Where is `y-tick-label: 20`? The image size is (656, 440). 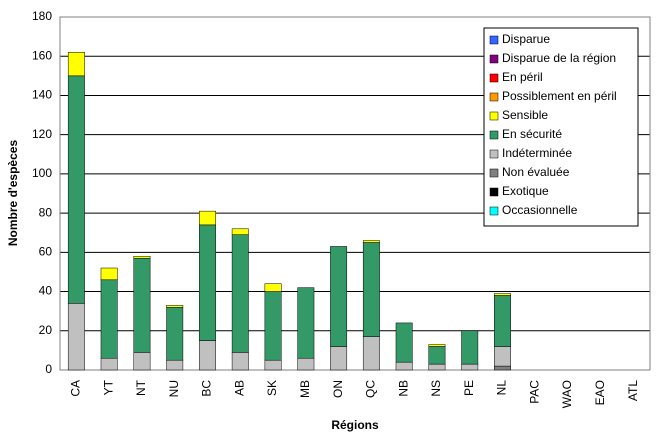 y-tick-label: 20 is located at coordinates (46, 330).